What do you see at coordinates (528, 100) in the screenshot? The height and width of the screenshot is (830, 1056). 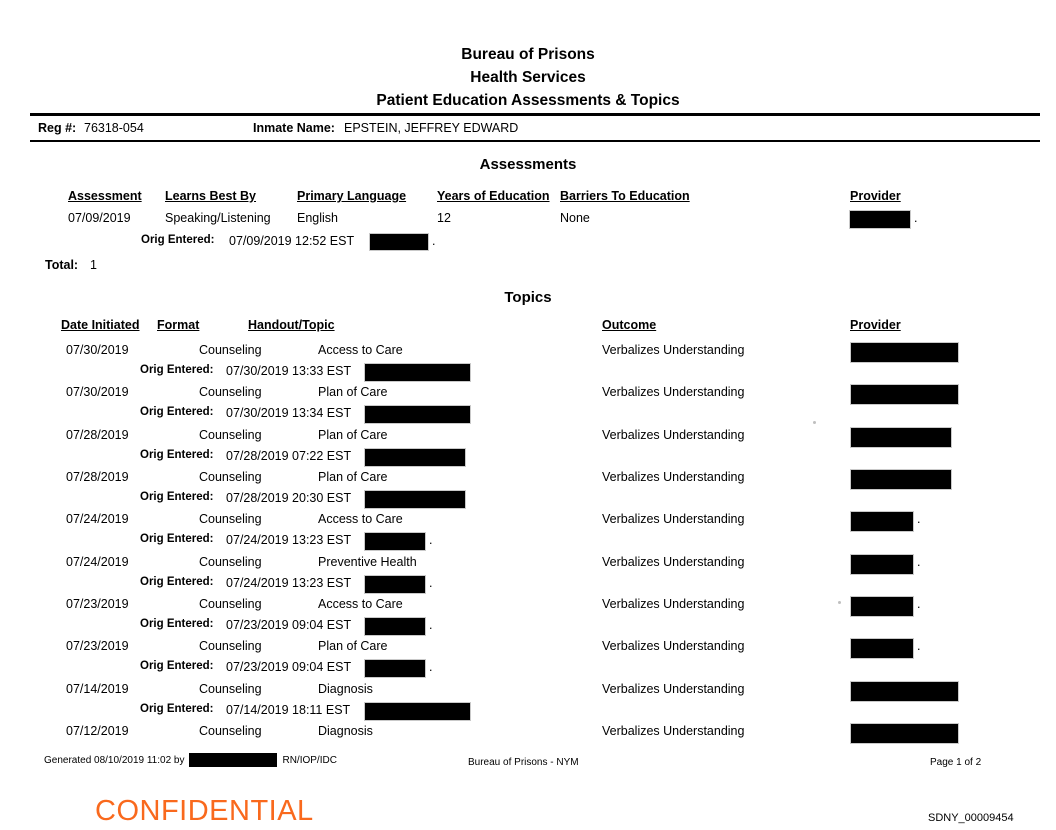 I see `doc-title-line3: Patient Education Assessments & Topics` at bounding box center [528, 100].